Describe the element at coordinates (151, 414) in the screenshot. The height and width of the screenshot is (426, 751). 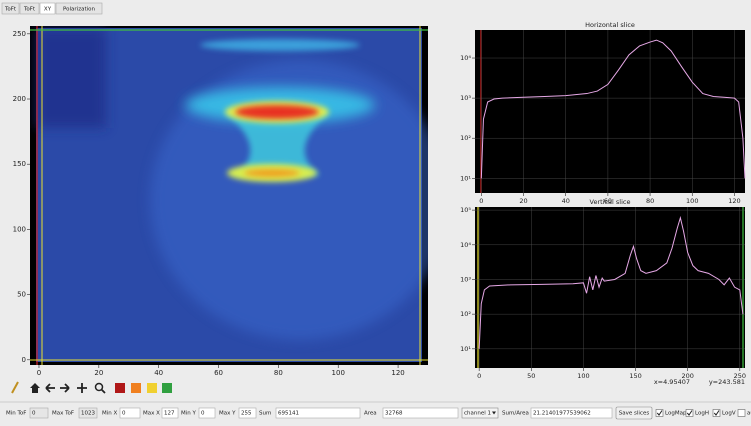
I see `field-label: Max X` at that location.